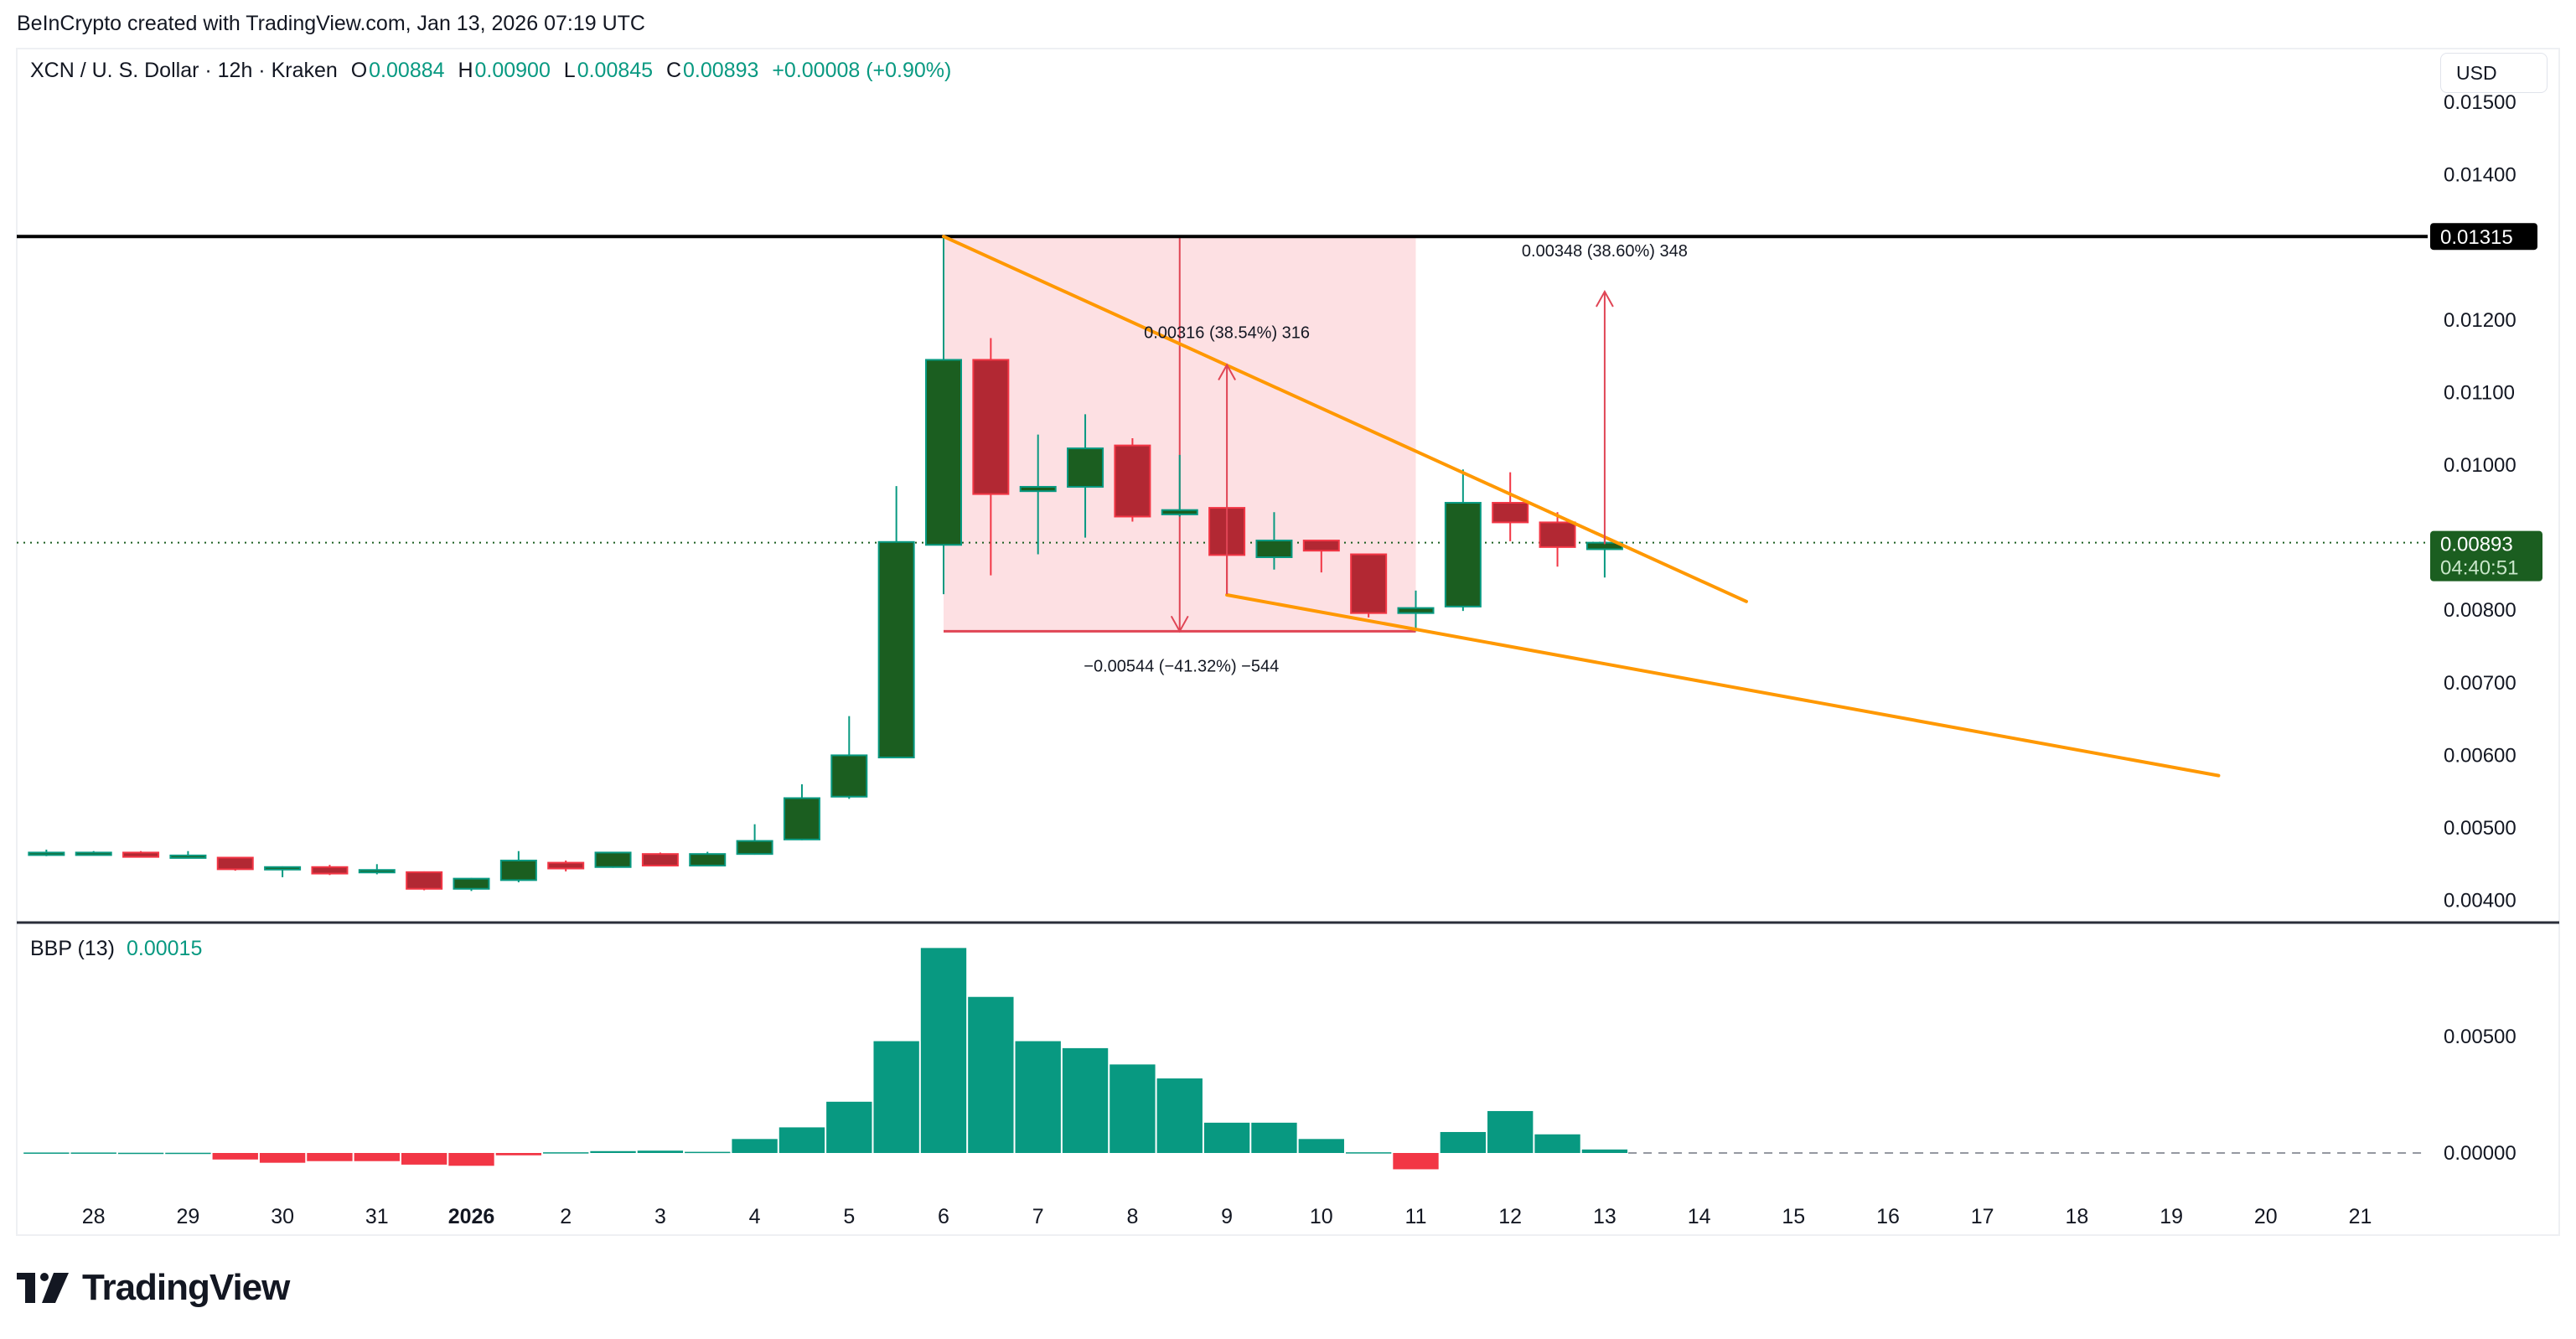 The width and height of the screenshot is (2576, 1339). What do you see at coordinates (569, 70) in the screenshot?
I see `low-label: L` at bounding box center [569, 70].